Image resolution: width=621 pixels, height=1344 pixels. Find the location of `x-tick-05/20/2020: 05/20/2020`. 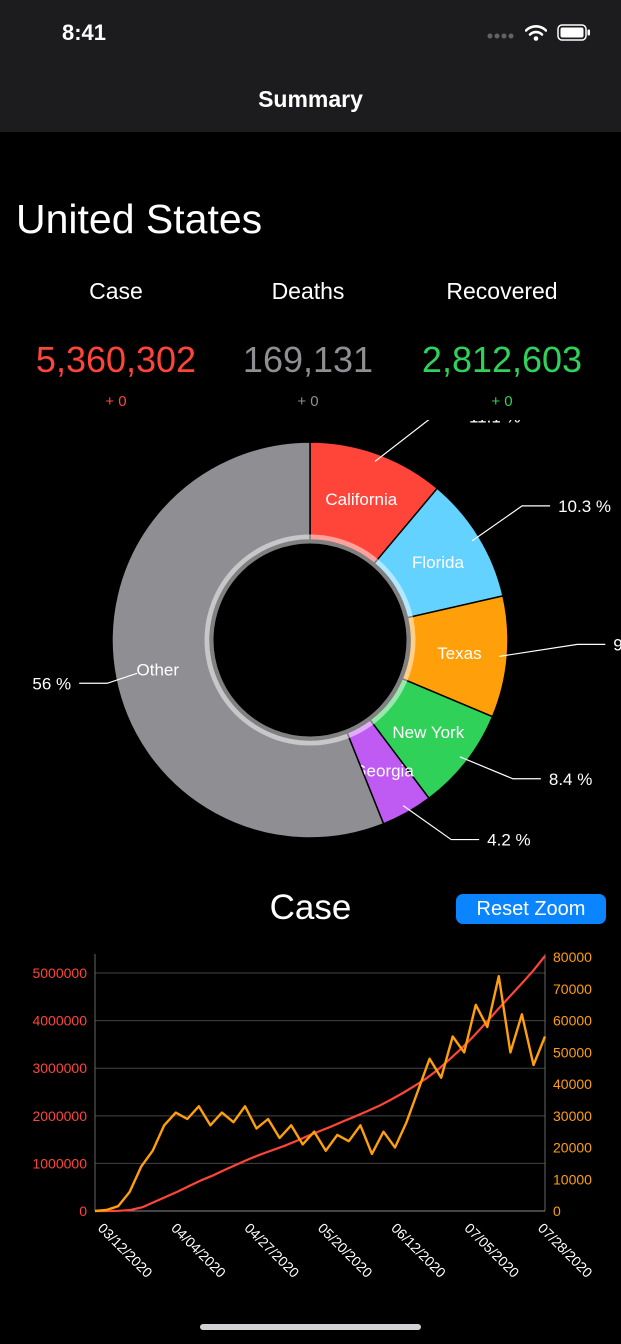

x-tick-05/20/2020: 05/20/2020 is located at coordinates (345, 1250).